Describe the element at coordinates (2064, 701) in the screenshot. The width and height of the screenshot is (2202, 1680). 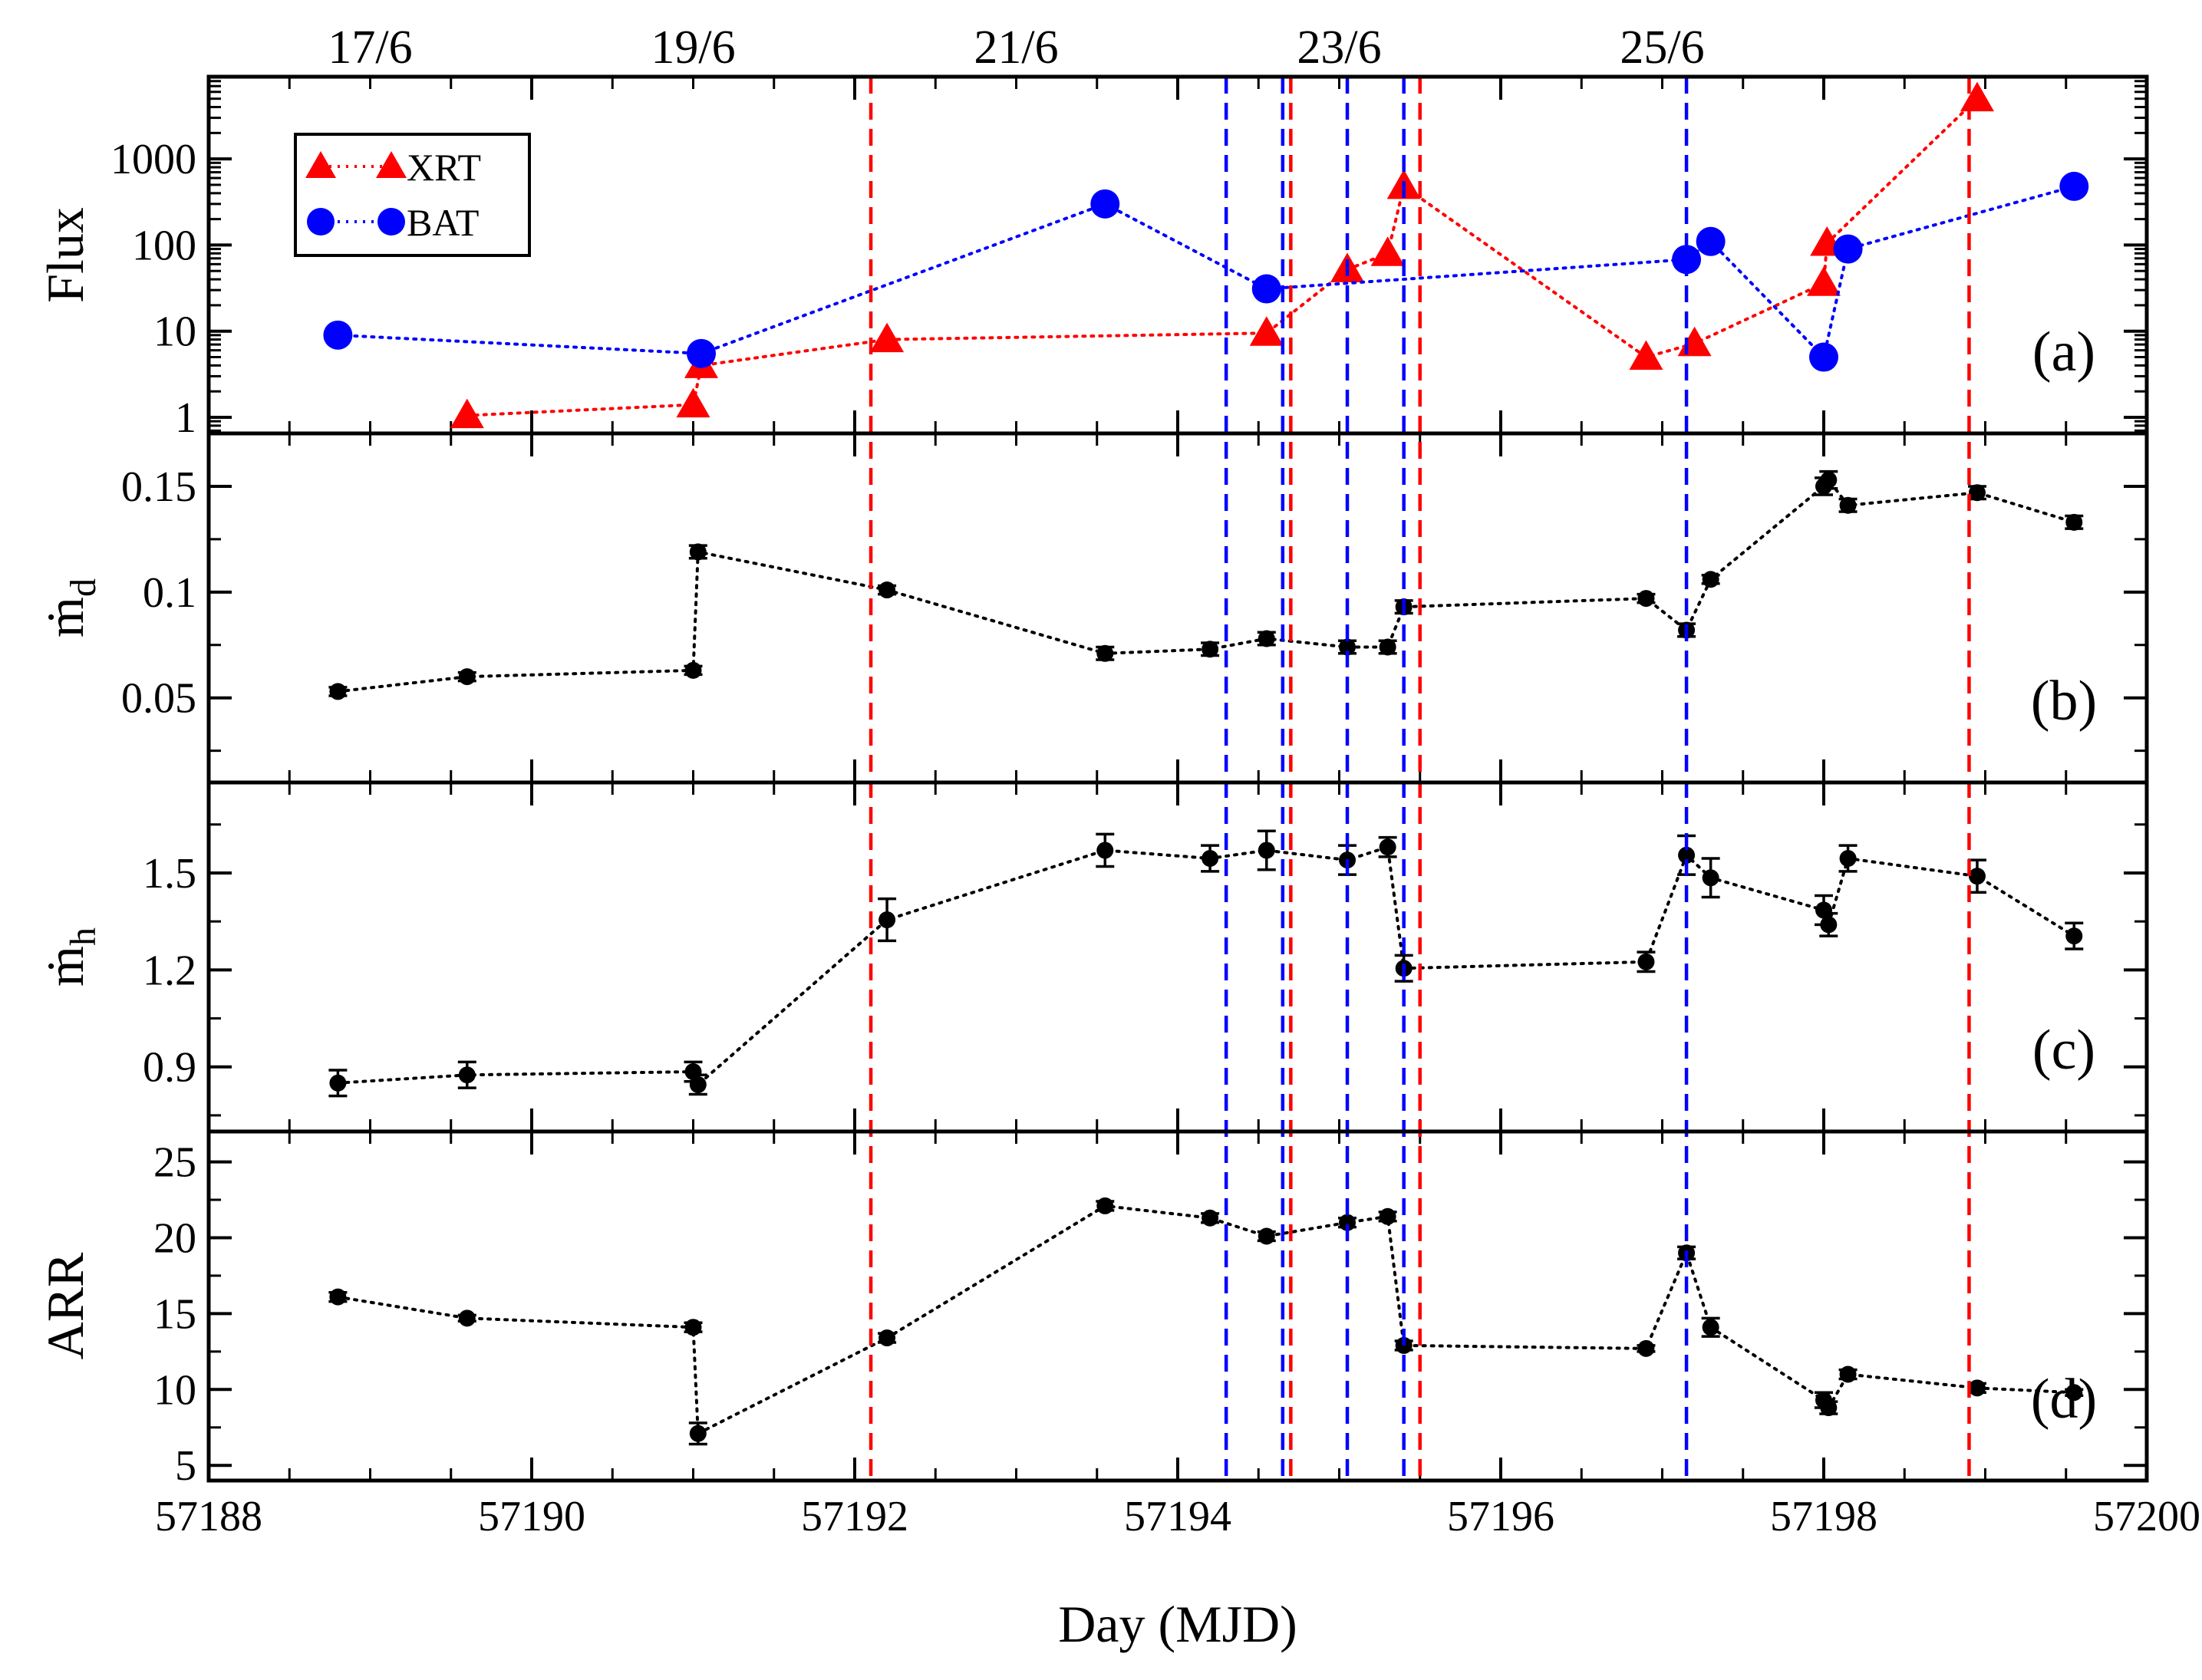
I see `panel-tag: (b)` at that location.